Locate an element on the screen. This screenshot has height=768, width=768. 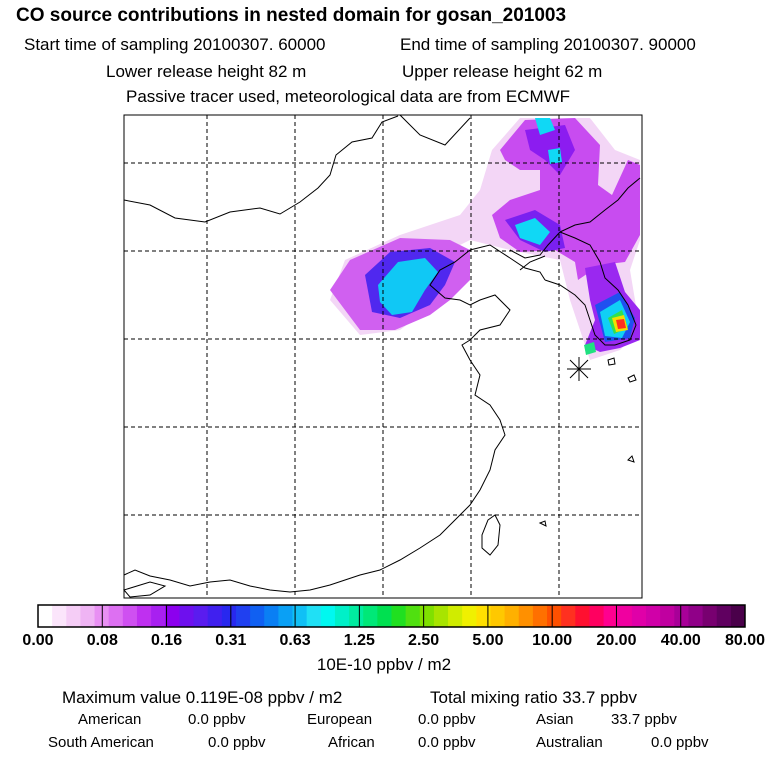
colorbar-tick-label: 0.16 is located at coordinates (166, 640).